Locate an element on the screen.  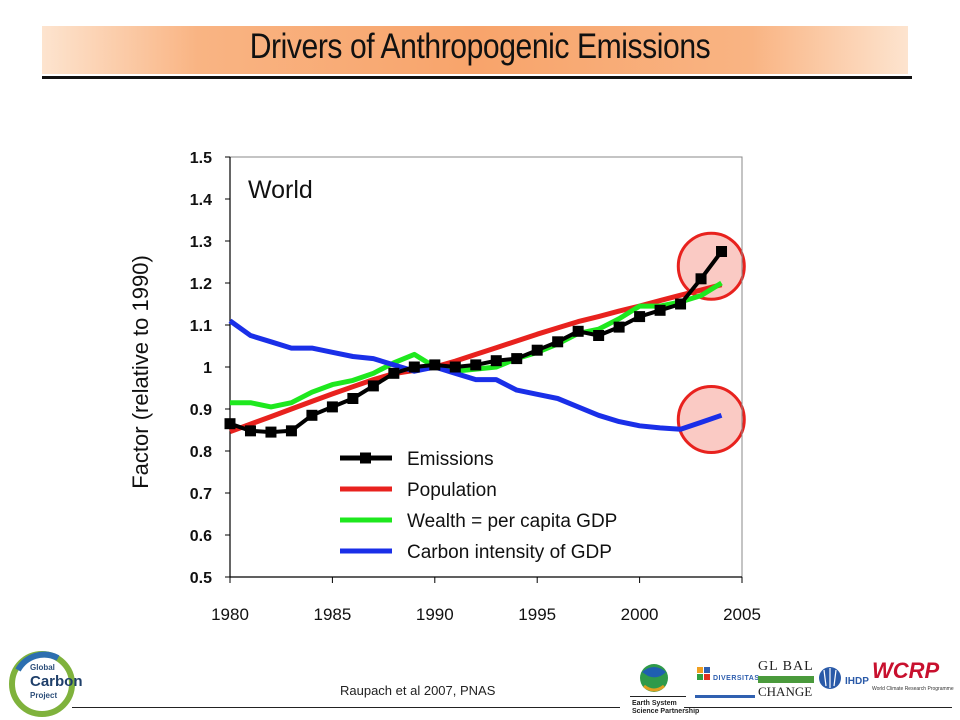
citation: Raupach et al 2007, PNAS is located at coordinates (418, 690).